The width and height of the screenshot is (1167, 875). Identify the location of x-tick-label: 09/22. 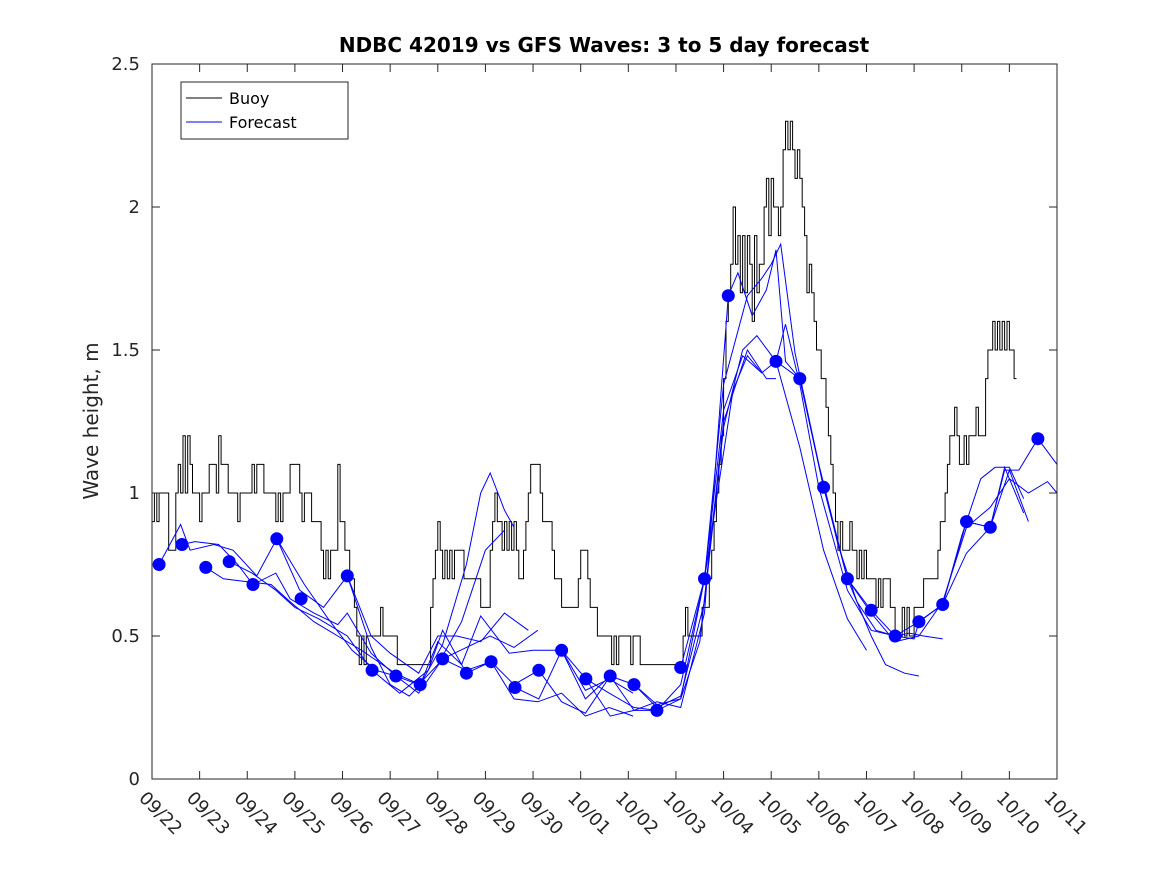
(160, 814).